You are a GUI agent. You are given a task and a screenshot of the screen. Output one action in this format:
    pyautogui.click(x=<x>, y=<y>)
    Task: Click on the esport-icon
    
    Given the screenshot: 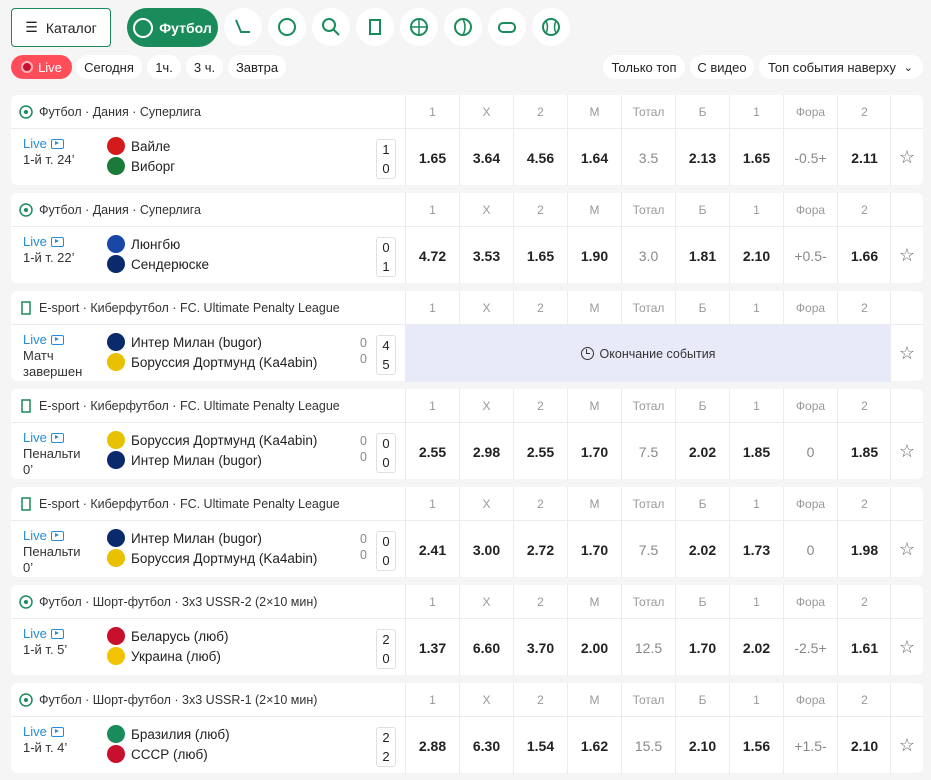 What is the action you would take?
    pyautogui.click(x=375, y=27)
    